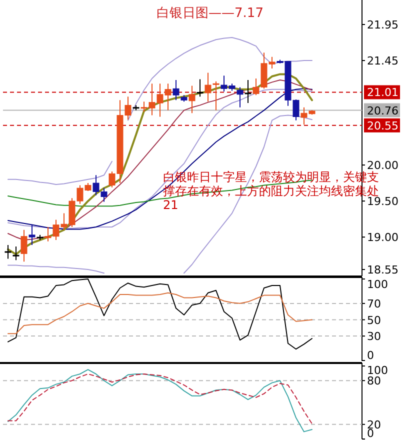 Image resolution: width=401 pixels, height=440 pixels. I want to click on y-tick-label: 18.55, so click(382, 270).